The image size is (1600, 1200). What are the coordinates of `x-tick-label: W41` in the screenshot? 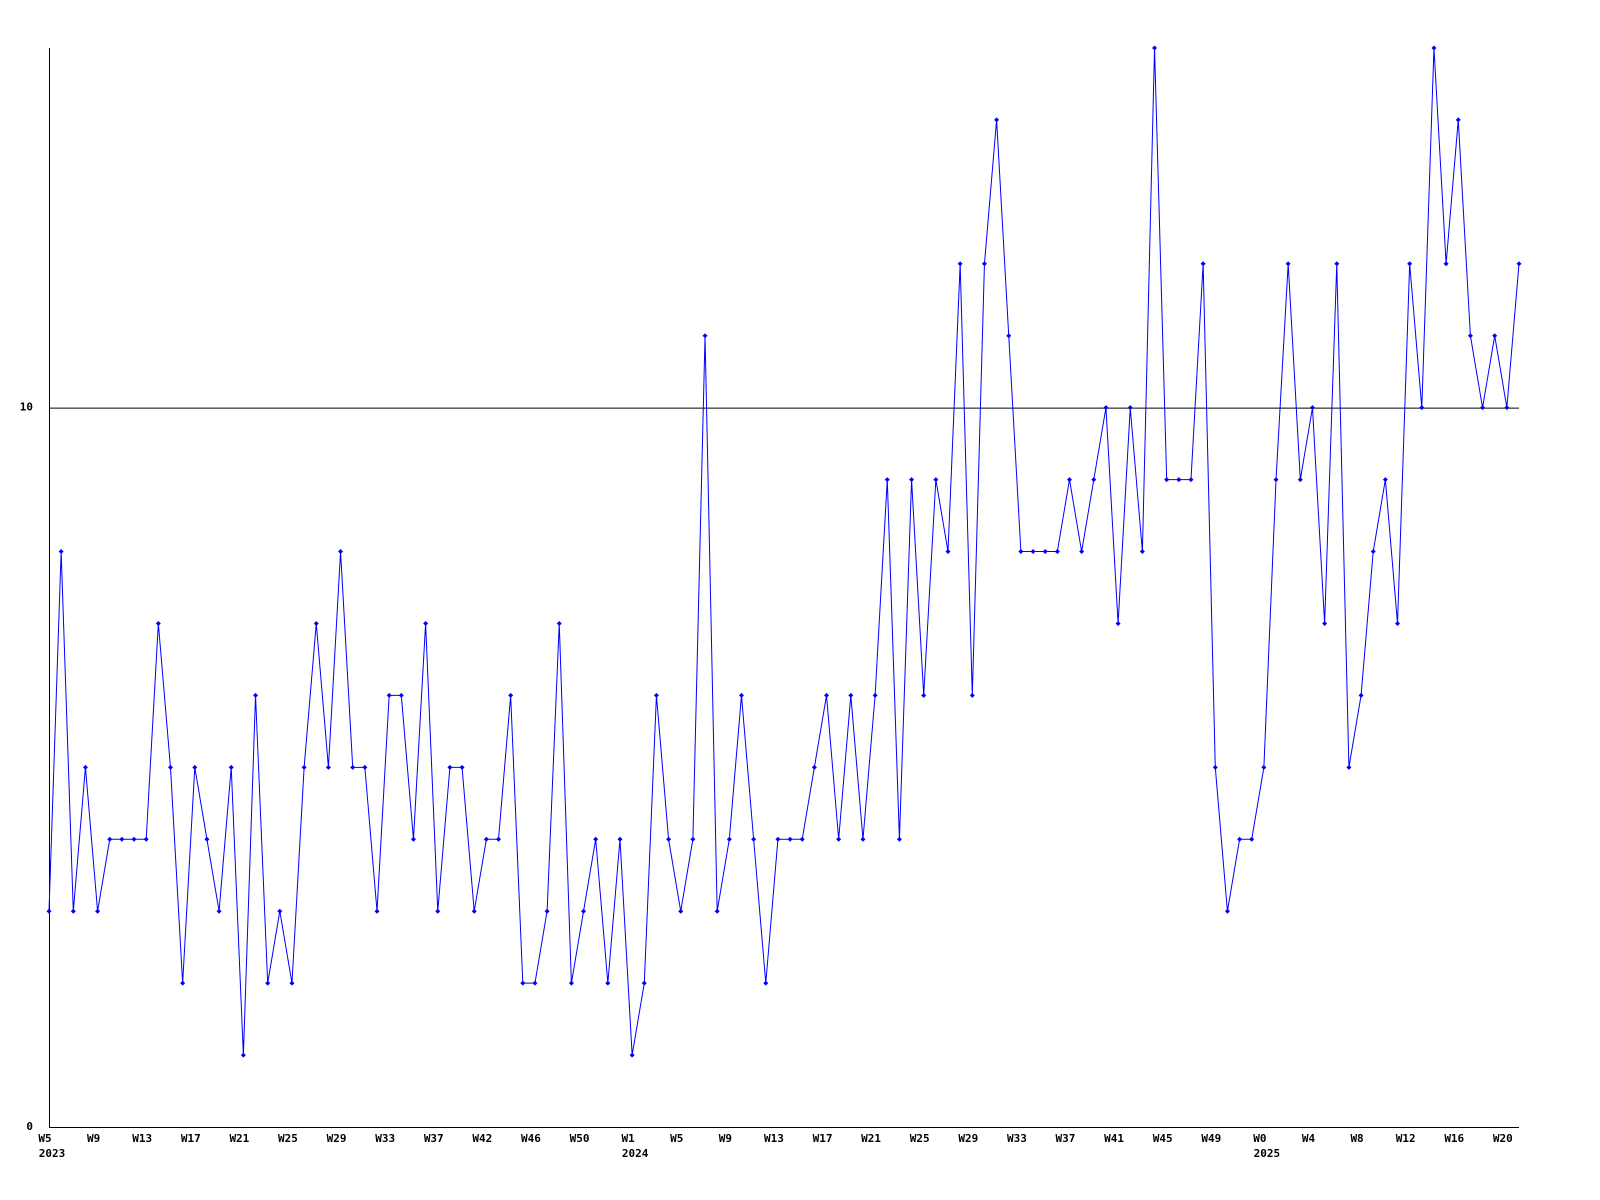 It's located at (1114, 1138).